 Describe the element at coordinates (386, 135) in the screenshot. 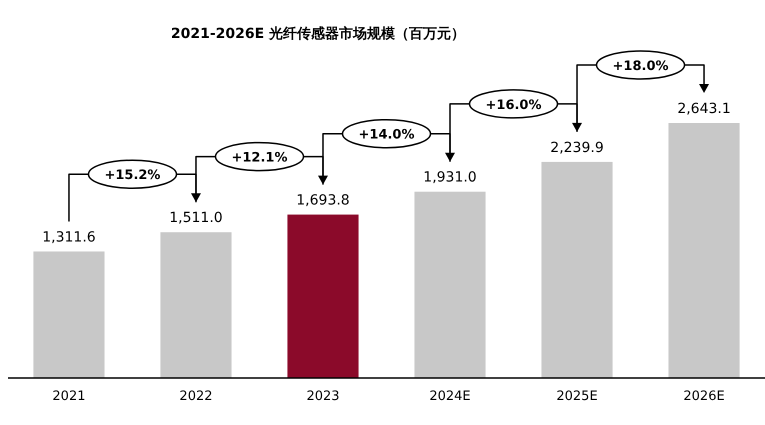

I see `annotation: +14.0%` at that location.